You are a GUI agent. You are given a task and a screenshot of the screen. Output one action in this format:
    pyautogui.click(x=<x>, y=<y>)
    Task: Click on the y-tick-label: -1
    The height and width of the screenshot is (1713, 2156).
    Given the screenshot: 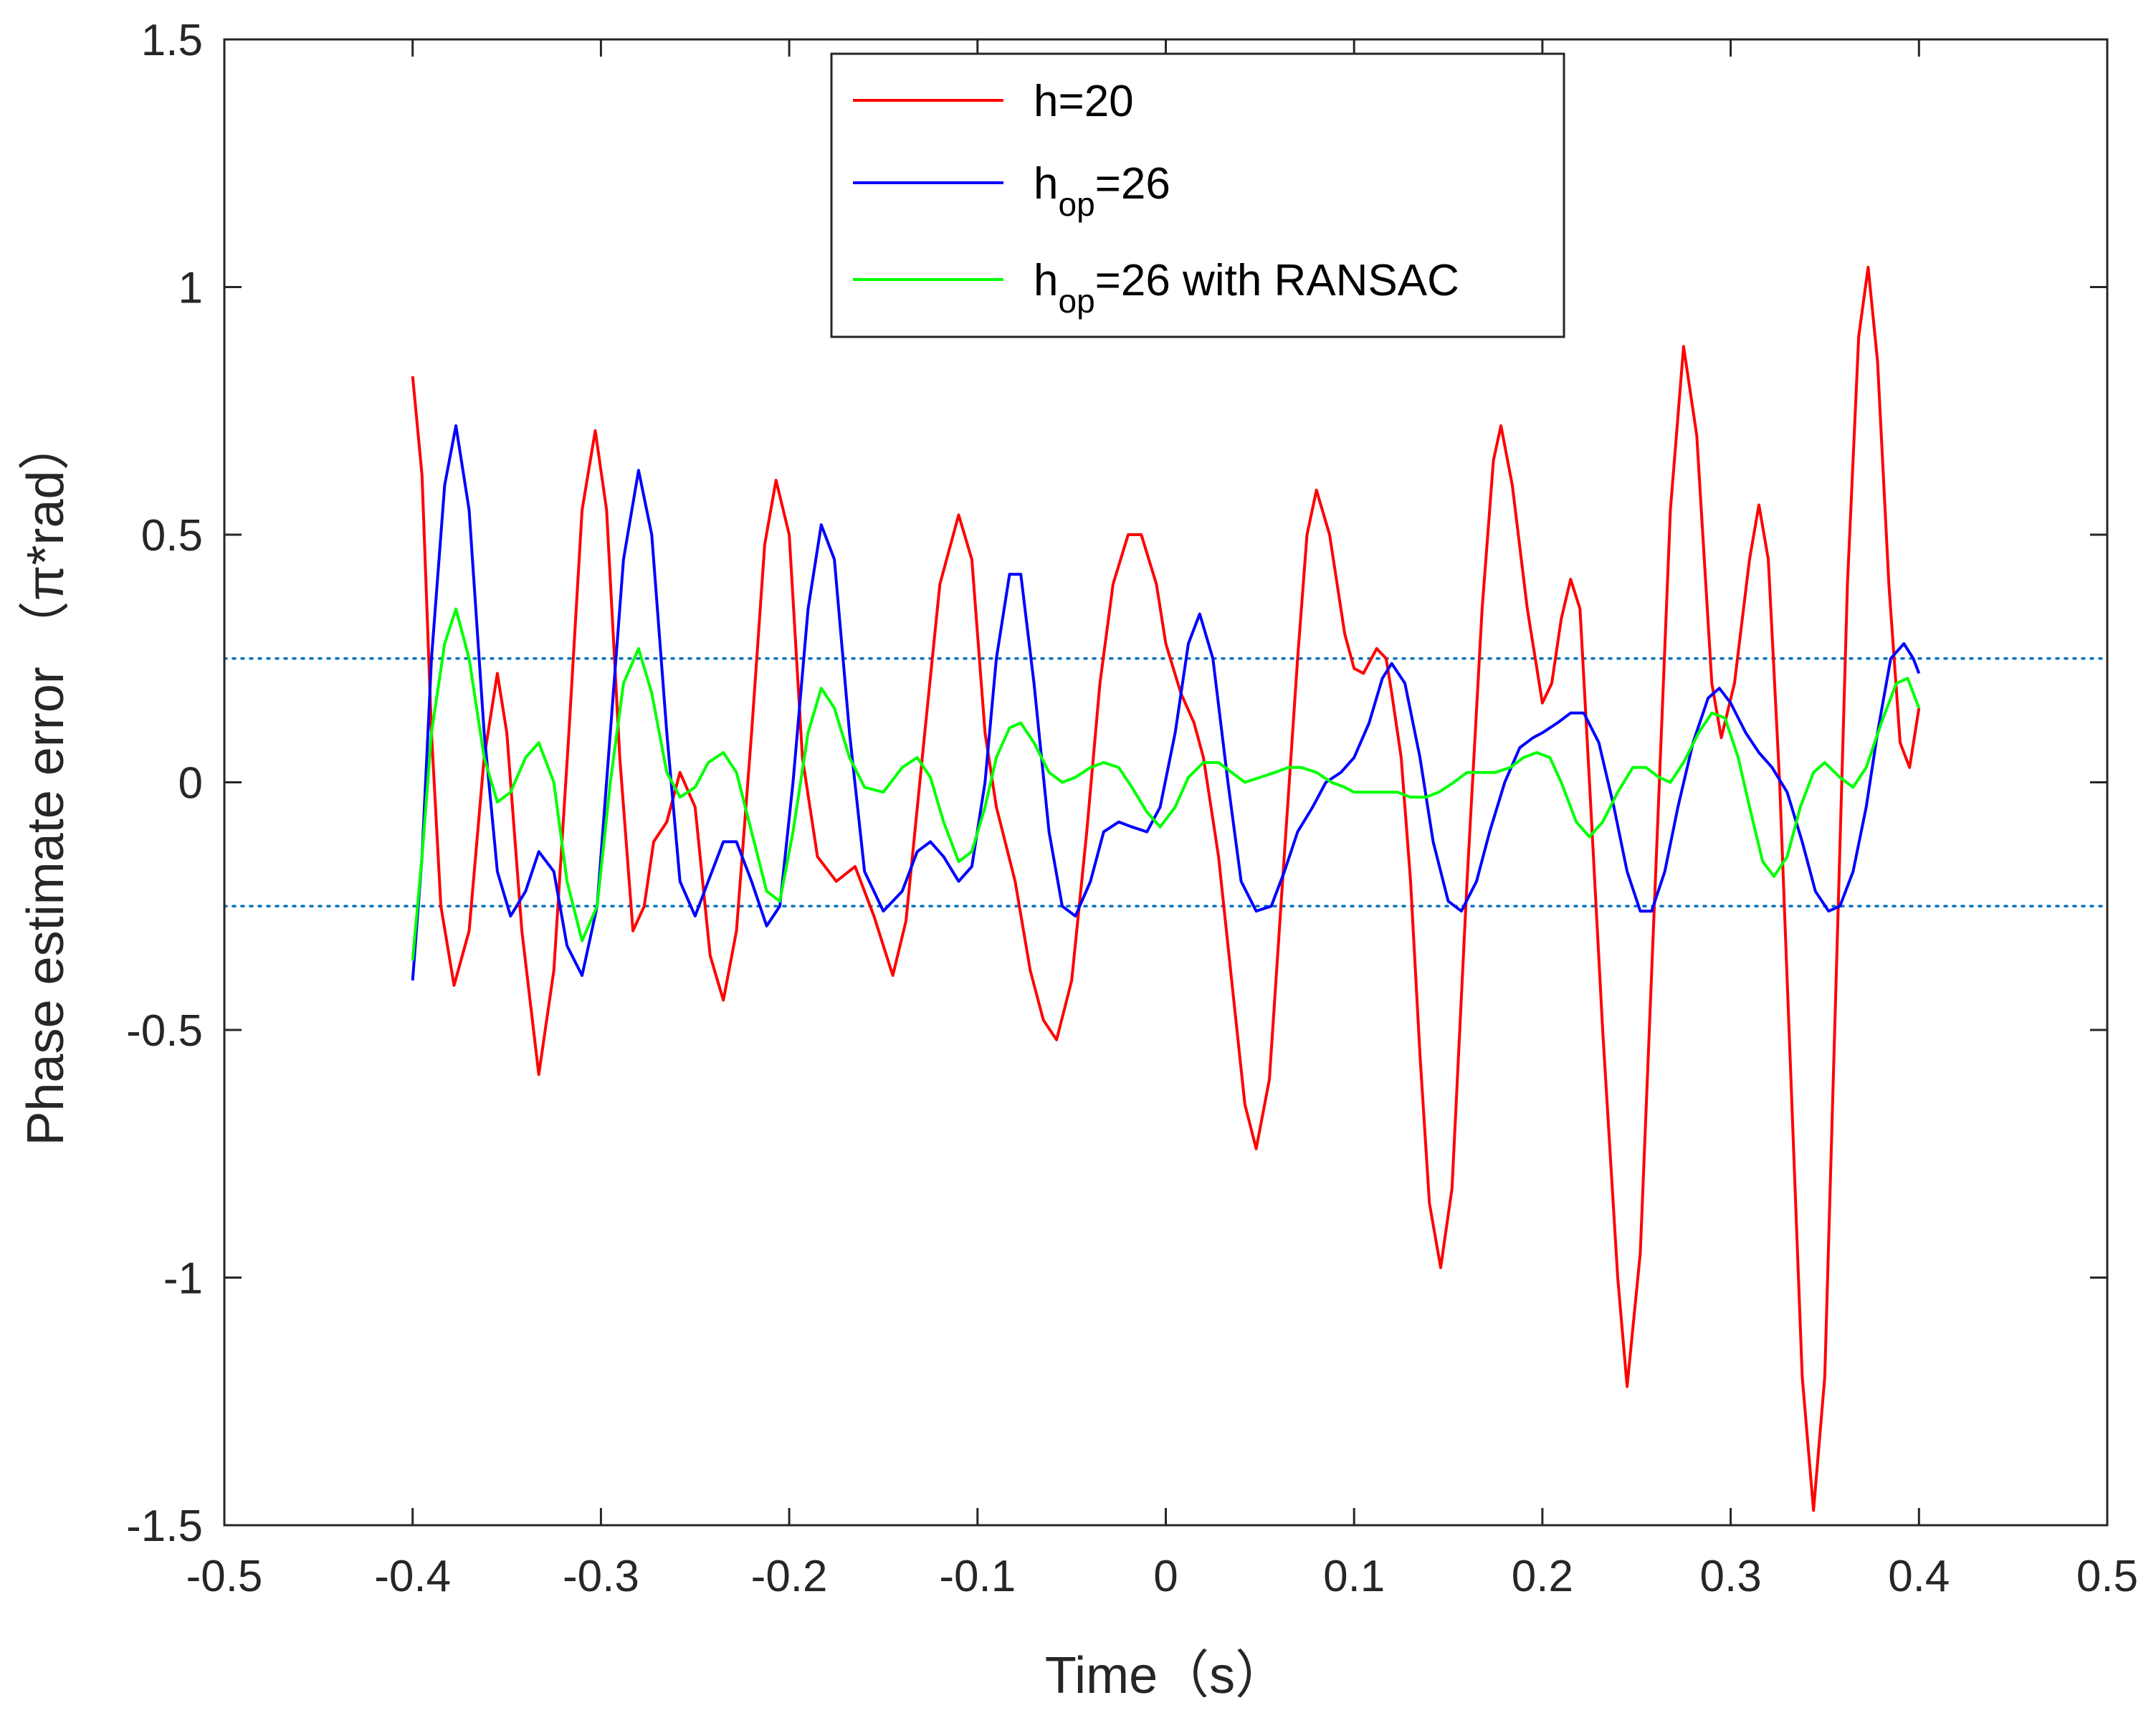 What is the action you would take?
    pyautogui.click(x=183, y=1279)
    